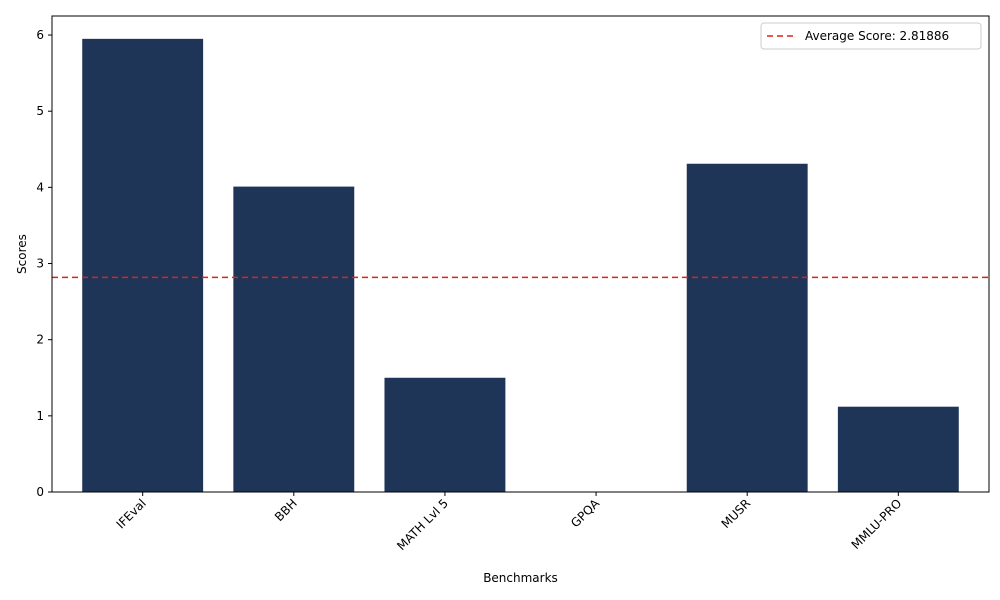  What do you see at coordinates (40, 492) in the screenshot?
I see `y-tick-label: 0` at bounding box center [40, 492].